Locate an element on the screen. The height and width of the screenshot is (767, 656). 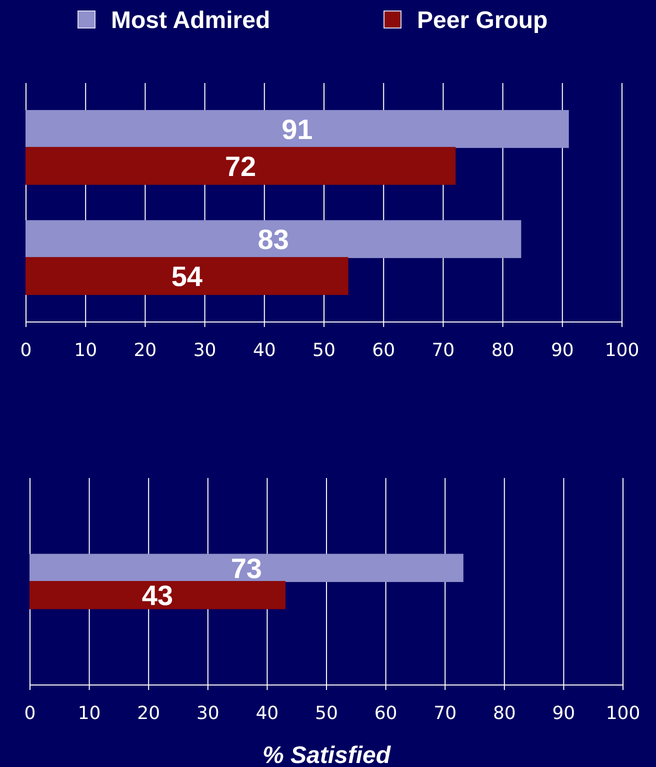
legend-label: Peer Group is located at coordinates (482, 20).